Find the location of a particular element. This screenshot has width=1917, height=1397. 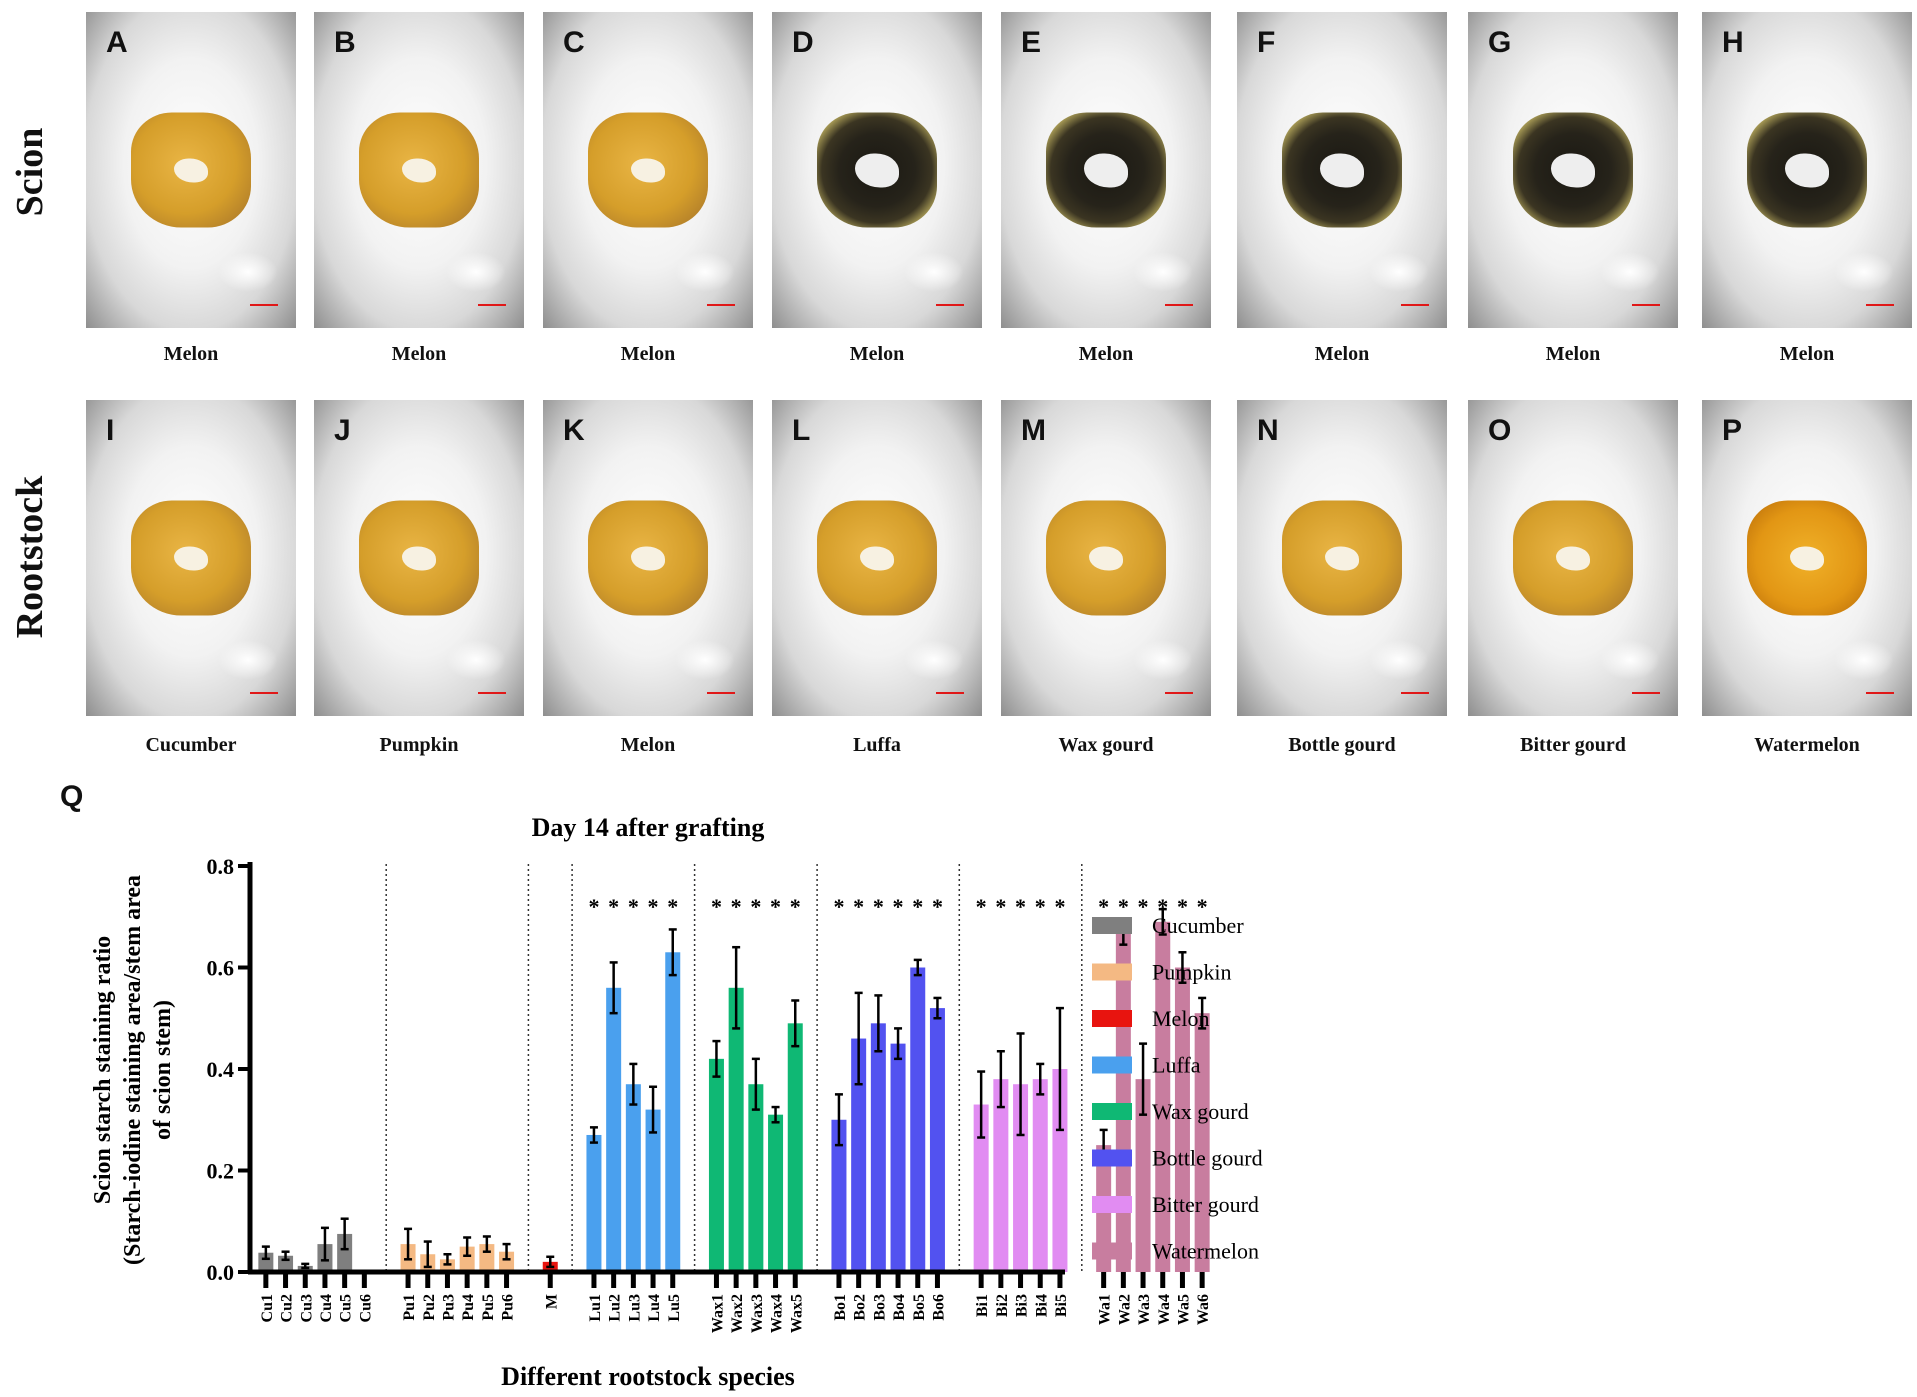

x-tick-label-Bi4: Bi4 is located at coordinates (1041, 1305).